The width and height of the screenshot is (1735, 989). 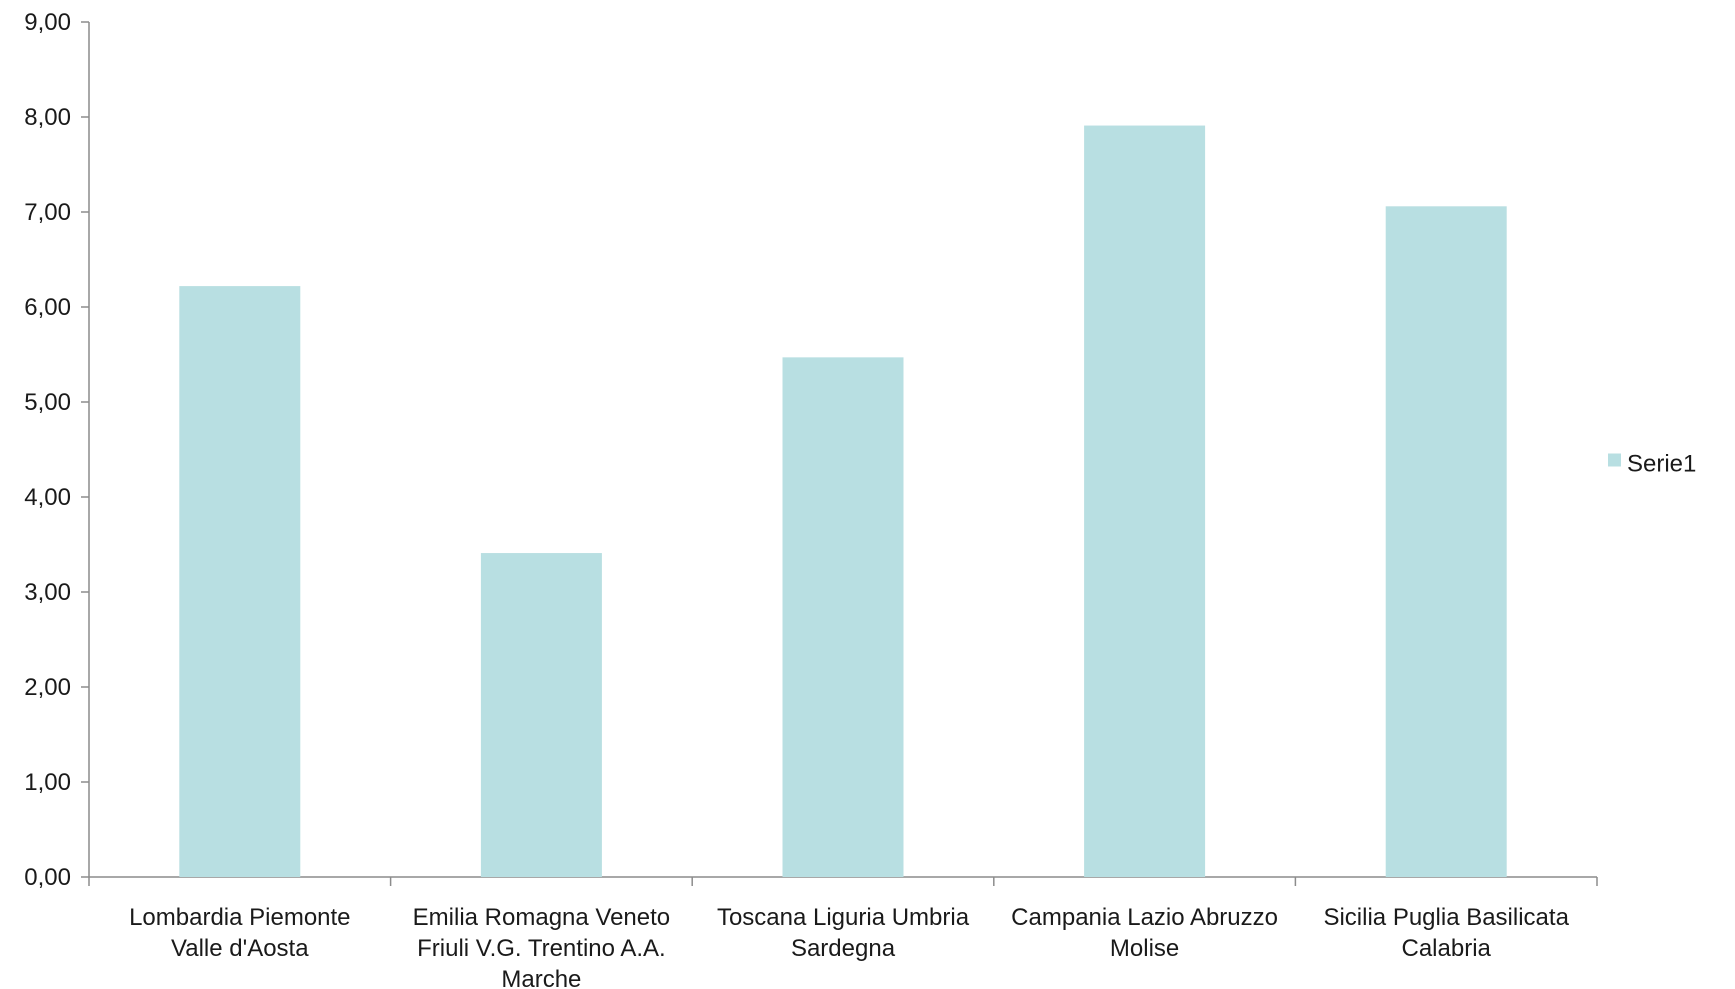 I want to click on legend-swatch, so click(x=1614, y=460).